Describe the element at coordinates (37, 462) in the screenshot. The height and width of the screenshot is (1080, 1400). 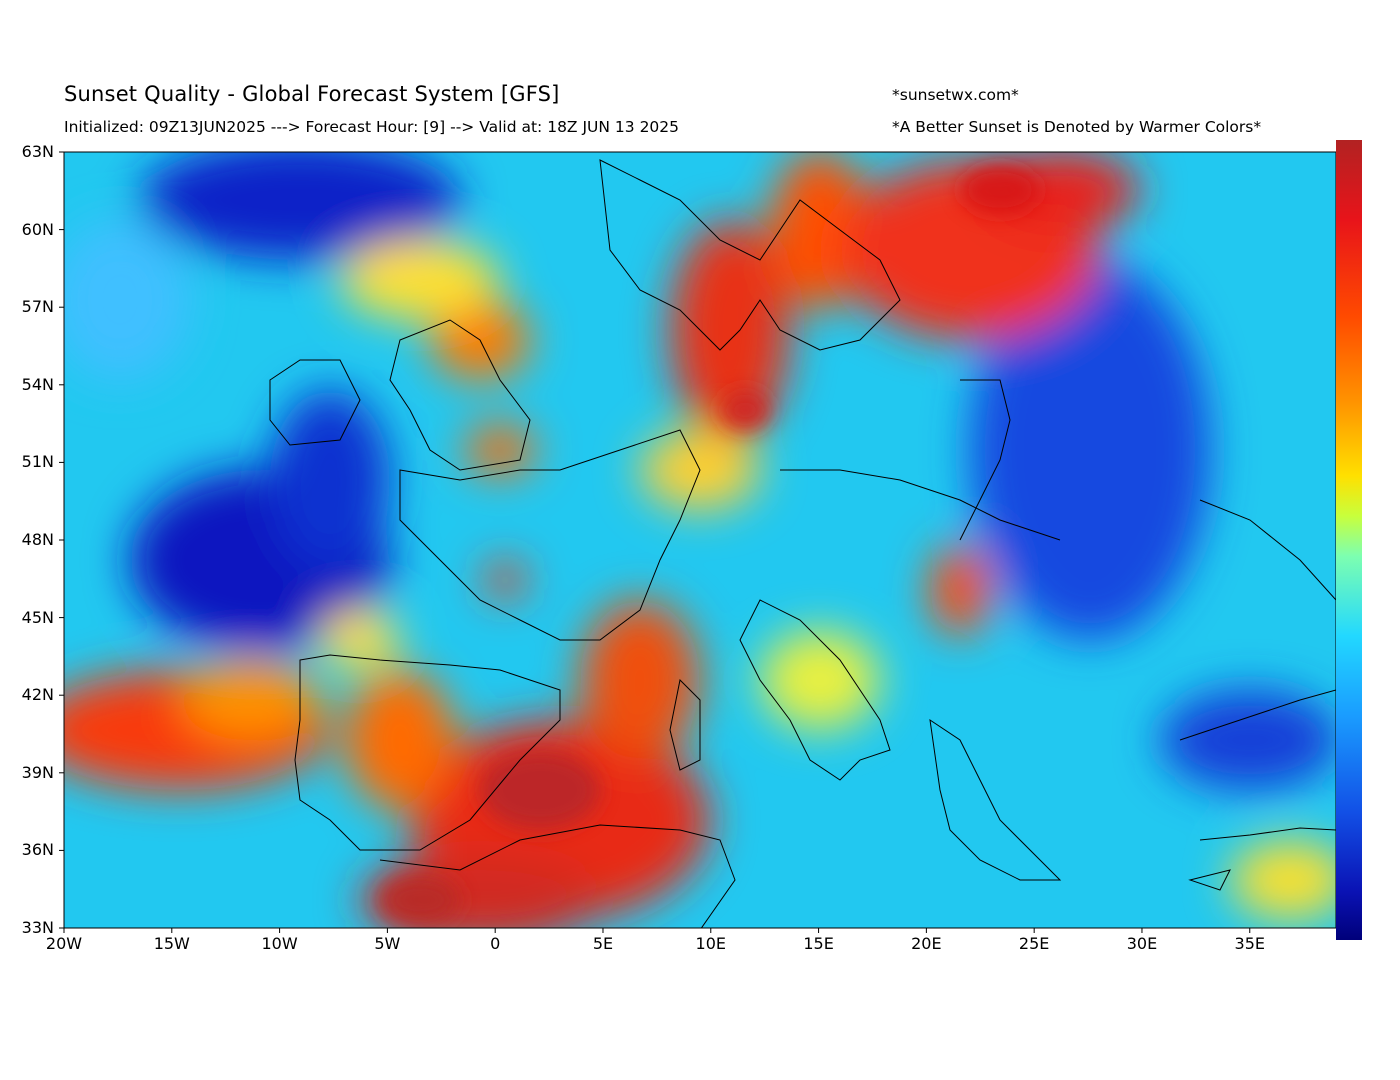
I see `lat-tick-label: 51N` at that location.